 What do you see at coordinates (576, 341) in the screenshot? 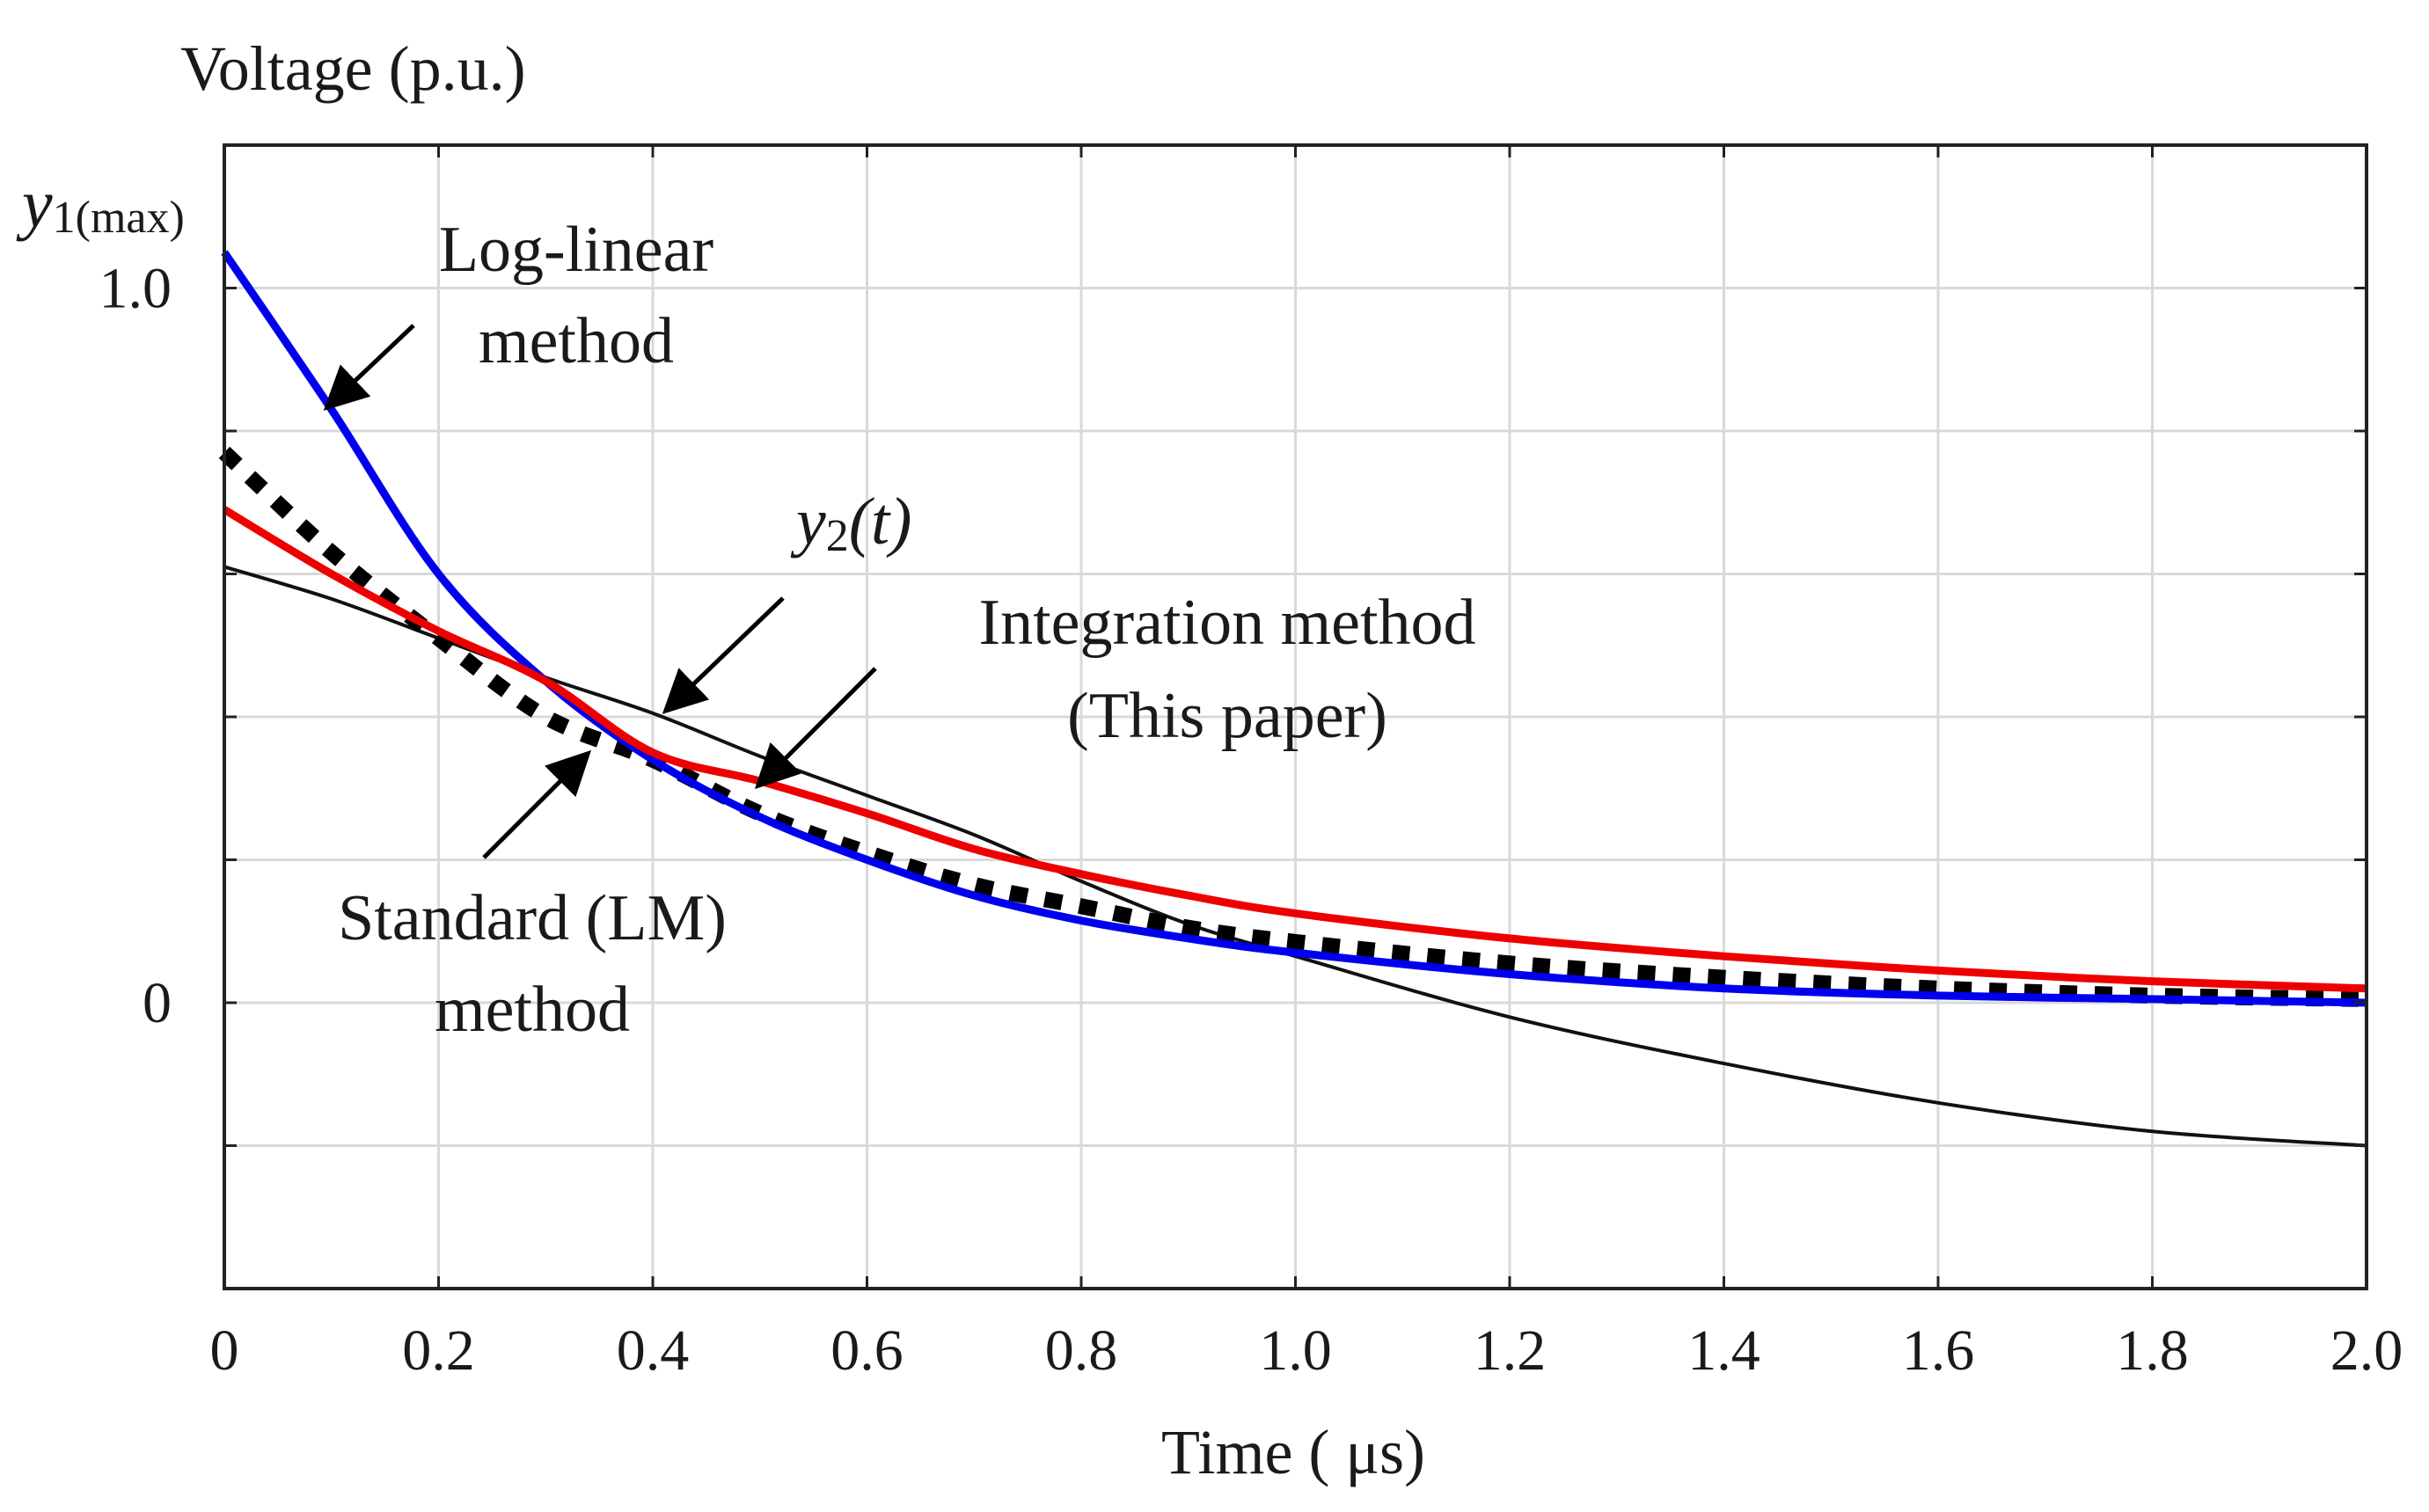
I see `annotation-loglinear-line2: method` at bounding box center [576, 341].